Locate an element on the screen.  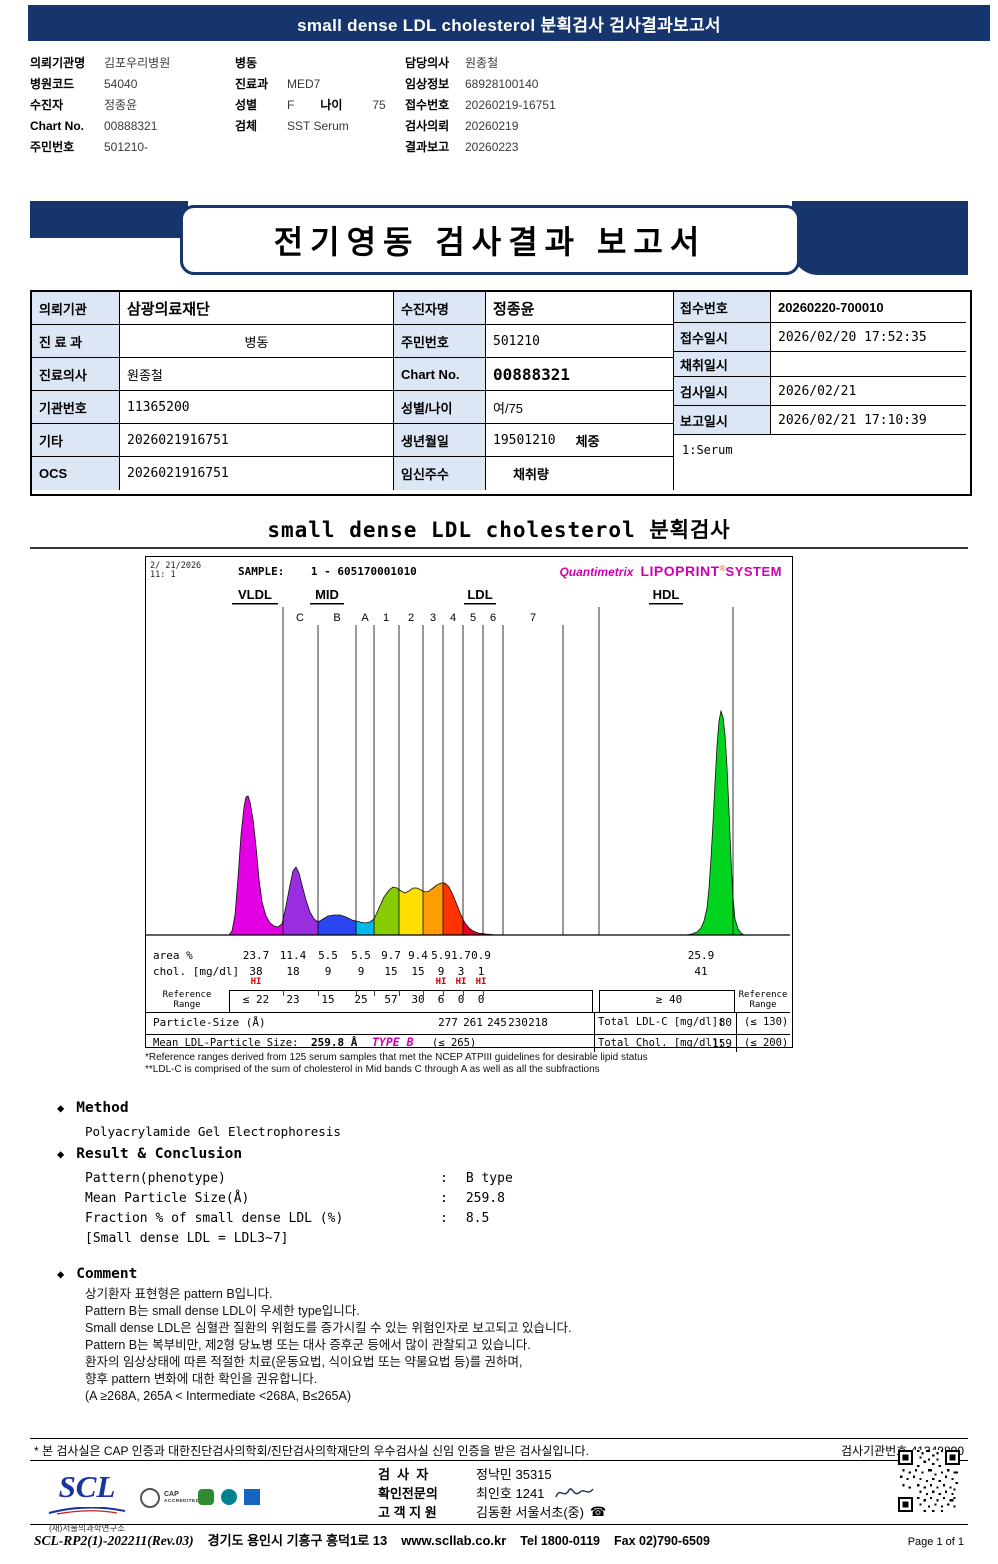
info-table-label: 접수일시 is located at coordinates (722, 337).